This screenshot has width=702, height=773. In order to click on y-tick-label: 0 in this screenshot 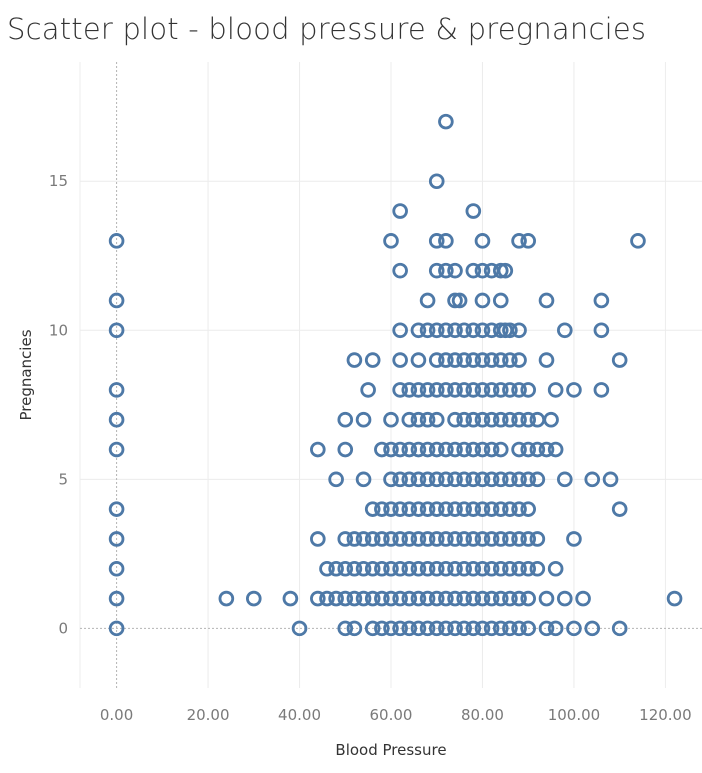, I will do `click(63, 628)`.